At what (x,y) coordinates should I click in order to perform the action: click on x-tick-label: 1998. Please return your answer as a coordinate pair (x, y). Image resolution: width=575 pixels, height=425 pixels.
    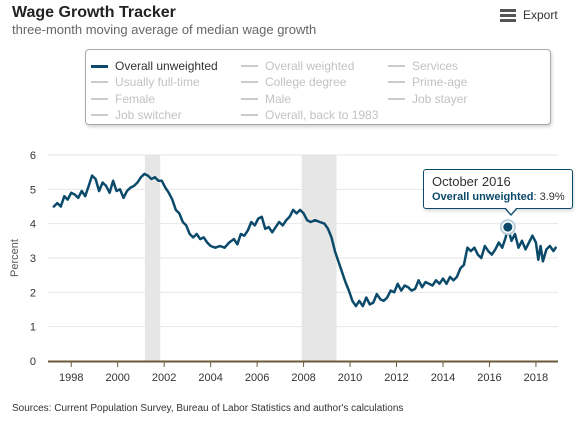
    Looking at the image, I should click on (71, 378).